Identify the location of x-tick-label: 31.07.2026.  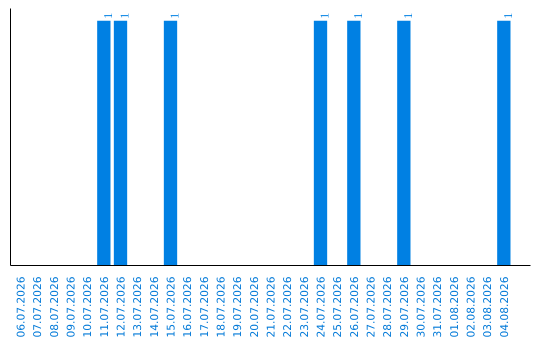
(437, 307).